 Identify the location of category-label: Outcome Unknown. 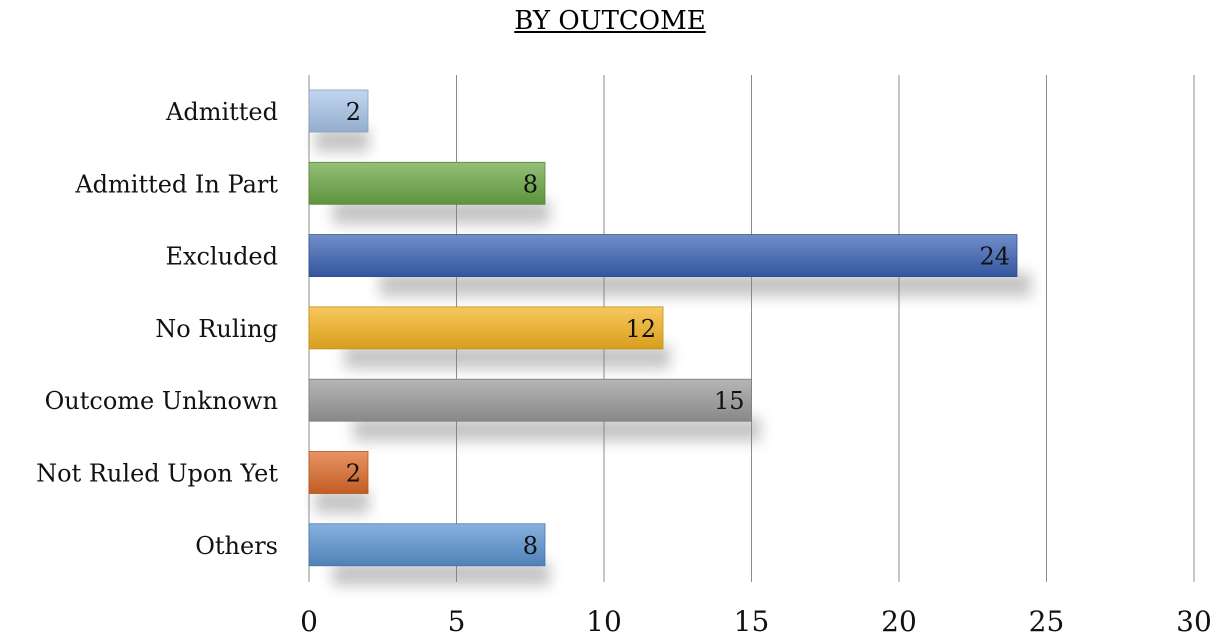
(161, 401).